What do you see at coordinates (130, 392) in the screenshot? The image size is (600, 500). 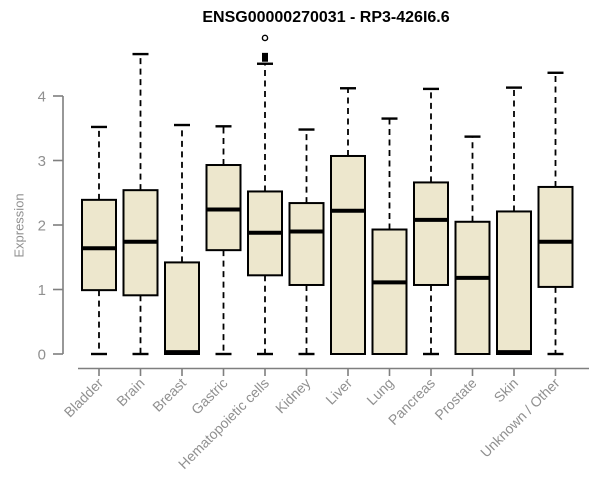 I see `x-axis-label: Brain` at bounding box center [130, 392].